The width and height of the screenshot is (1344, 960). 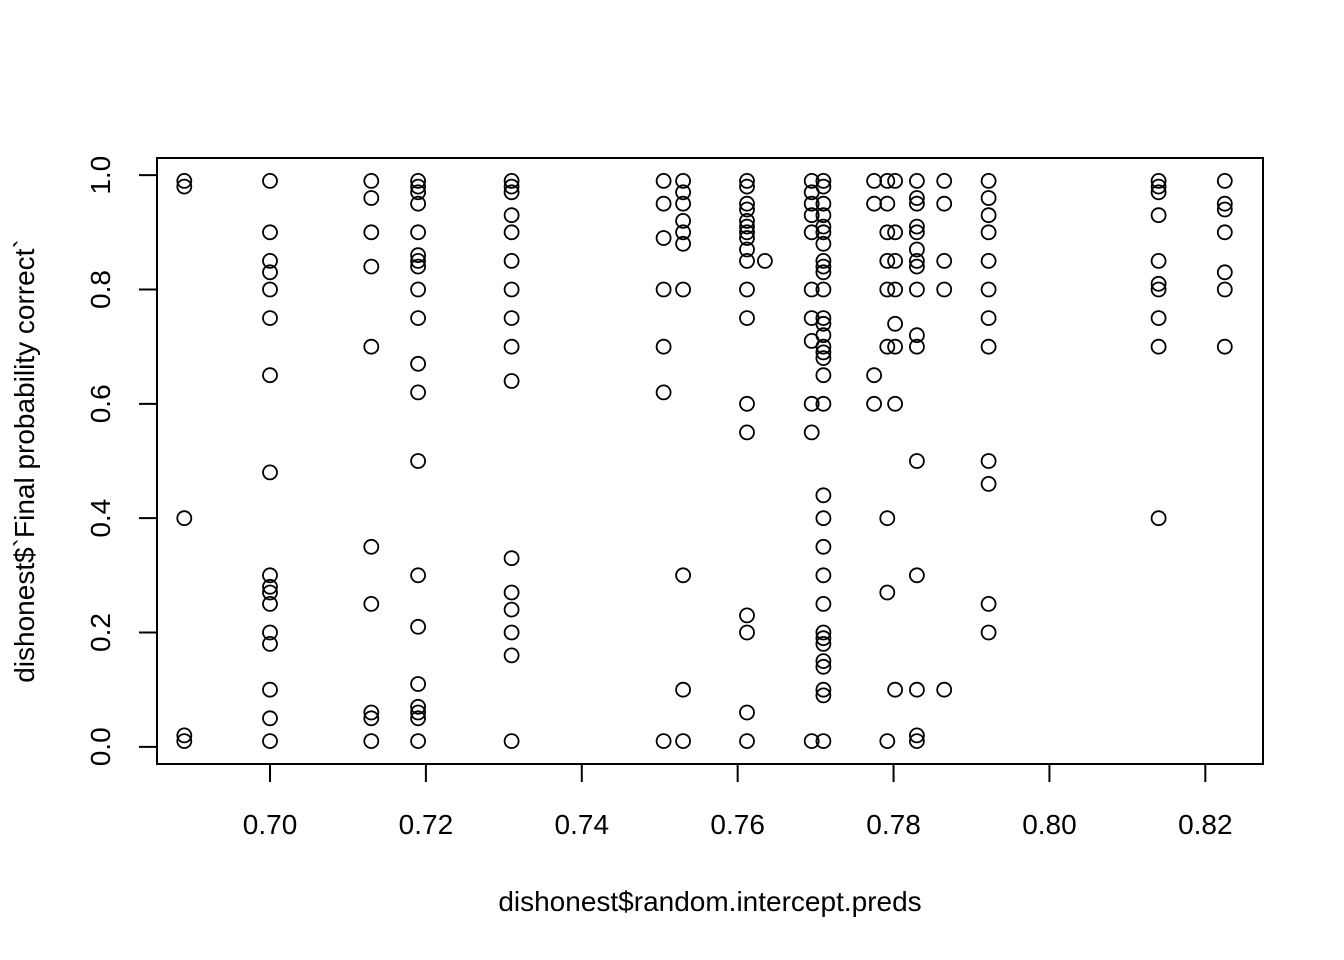 What do you see at coordinates (100, 746) in the screenshot?
I see `y-tick-label: 0.0` at bounding box center [100, 746].